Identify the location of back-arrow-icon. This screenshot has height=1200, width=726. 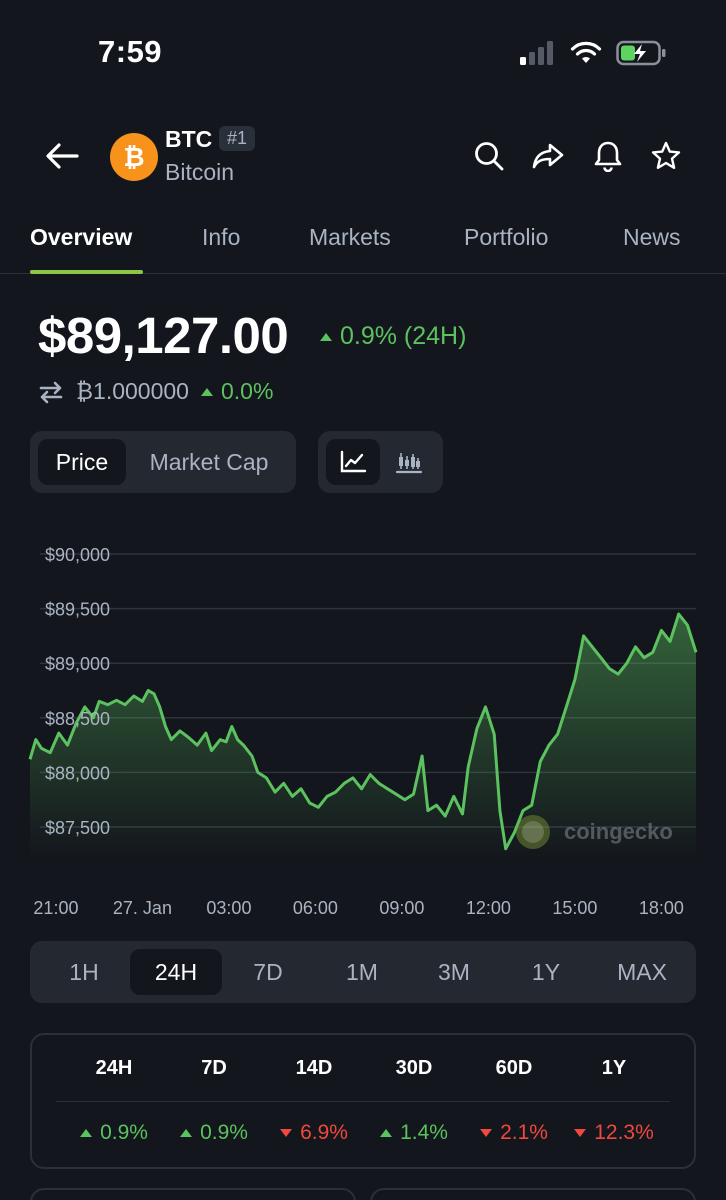
(62, 156).